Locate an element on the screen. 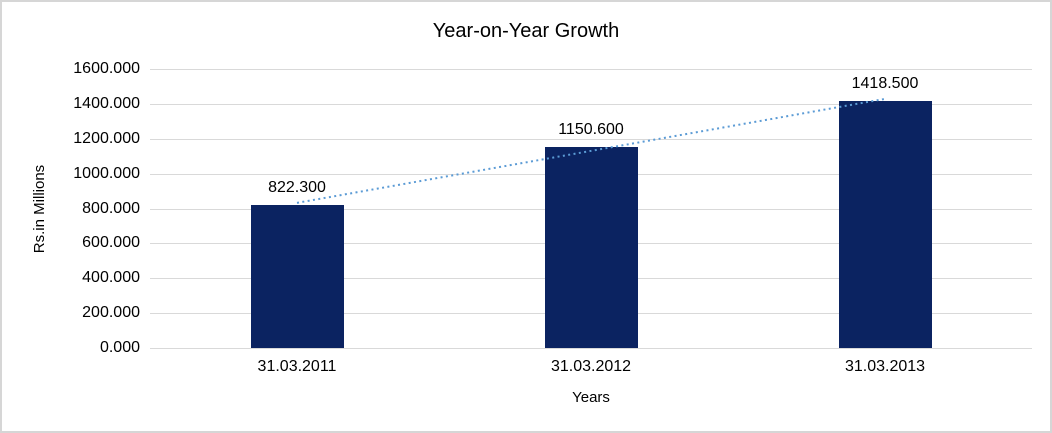 This screenshot has width=1052, height=433. y-tick-label: 1400.000 is located at coordinates (106, 103).